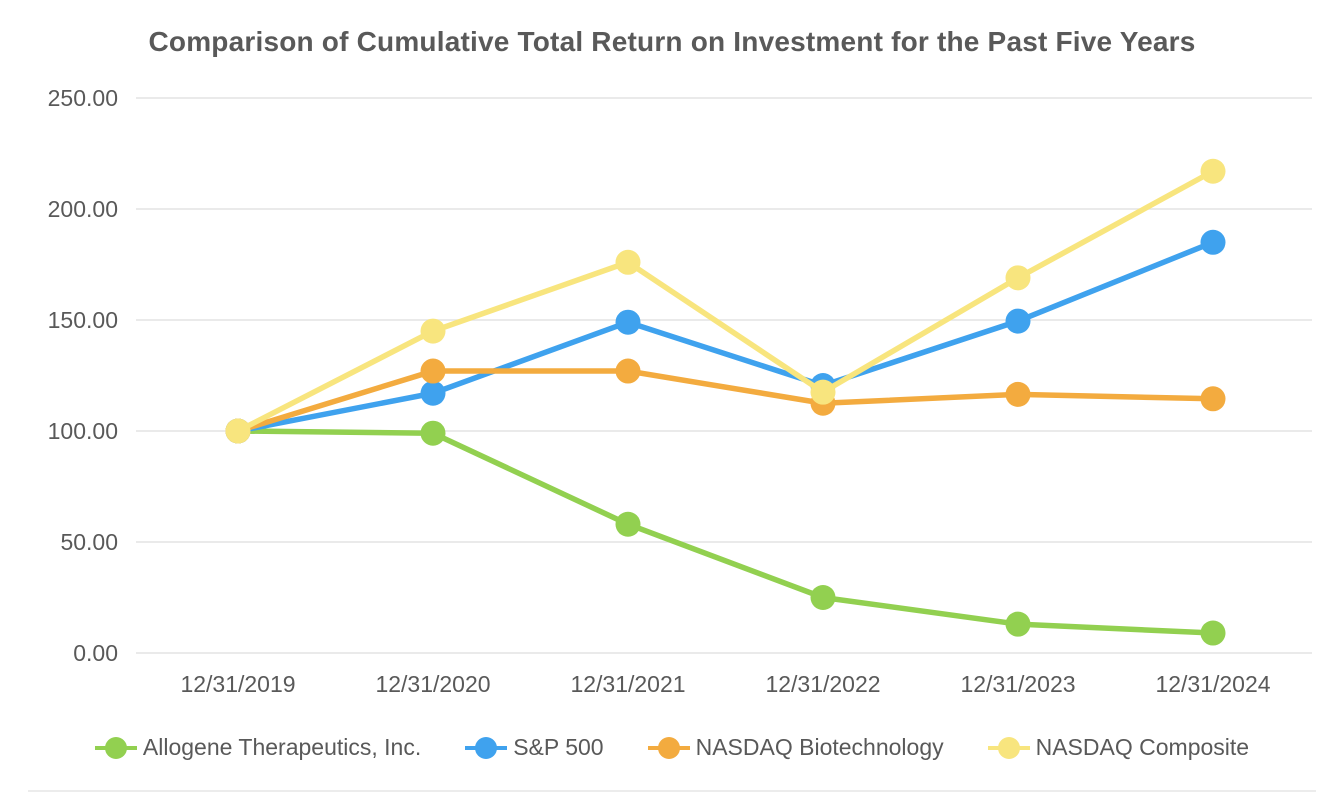 Image resolution: width=1344 pixels, height=806 pixels. What do you see at coordinates (558, 747) in the screenshot?
I see `legend-label-sp500: S&P 500` at bounding box center [558, 747].